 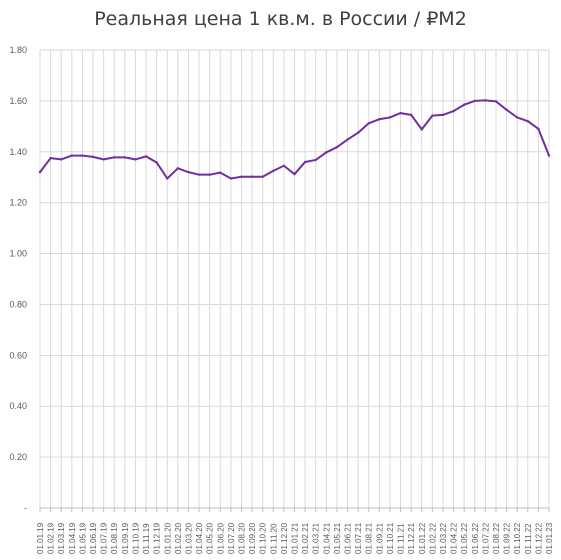 What do you see at coordinates (369, 538) in the screenshot?
I see `x-tick-label: 01.08.21` at bounding box center [369, 538].